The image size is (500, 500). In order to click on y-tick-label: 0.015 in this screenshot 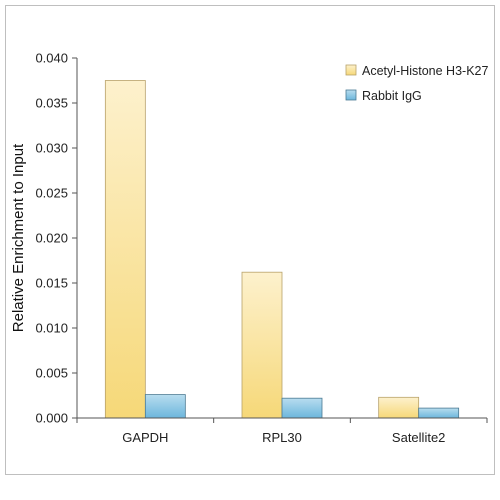, I will do `click(51, 283)`.